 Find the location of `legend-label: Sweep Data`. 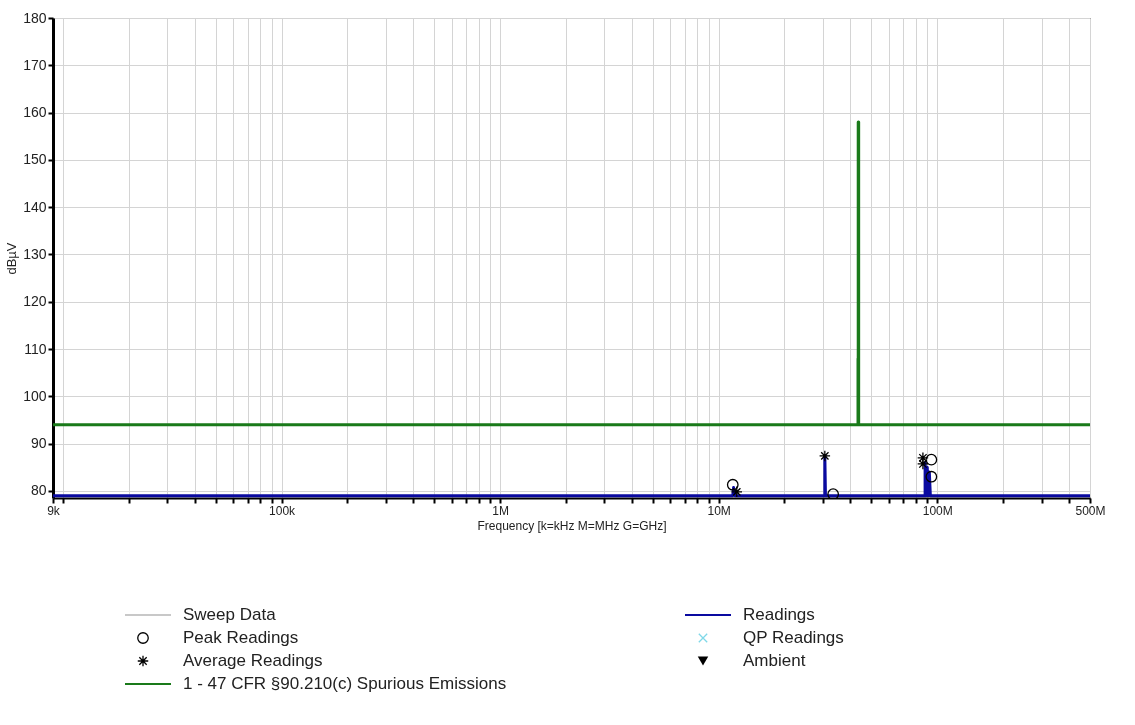

legend-label: Sweep Data is located at coordinates (230, 614).